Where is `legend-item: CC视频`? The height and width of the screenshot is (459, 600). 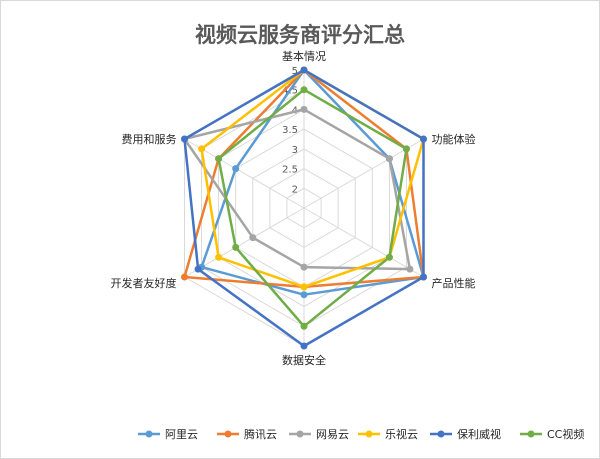 legend-item: CC视频 is located at coordinates (552, 434).